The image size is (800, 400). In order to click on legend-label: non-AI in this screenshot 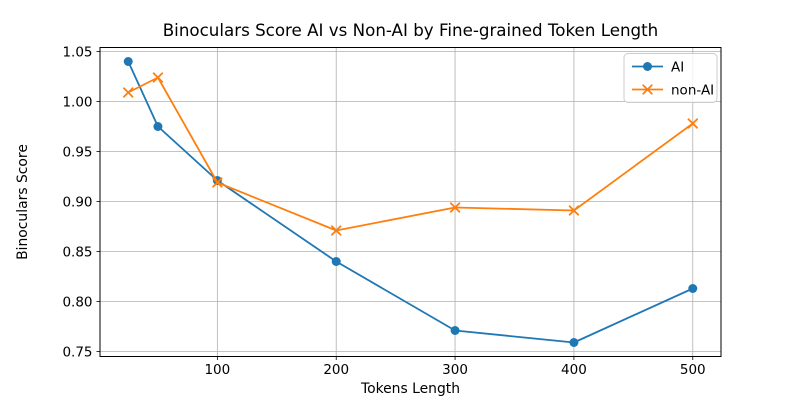, I will do `click(692, 90)`.